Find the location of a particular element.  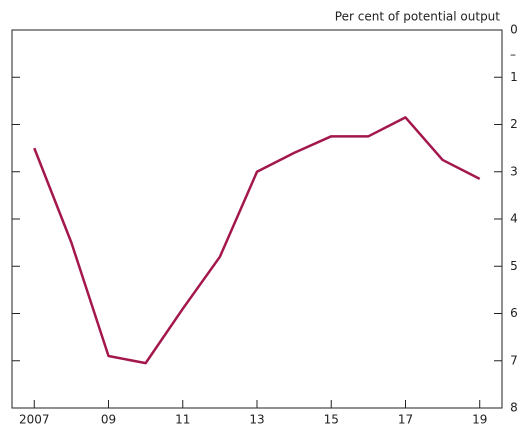

x-tick-label: 19 is located at coordinates (479, 420).